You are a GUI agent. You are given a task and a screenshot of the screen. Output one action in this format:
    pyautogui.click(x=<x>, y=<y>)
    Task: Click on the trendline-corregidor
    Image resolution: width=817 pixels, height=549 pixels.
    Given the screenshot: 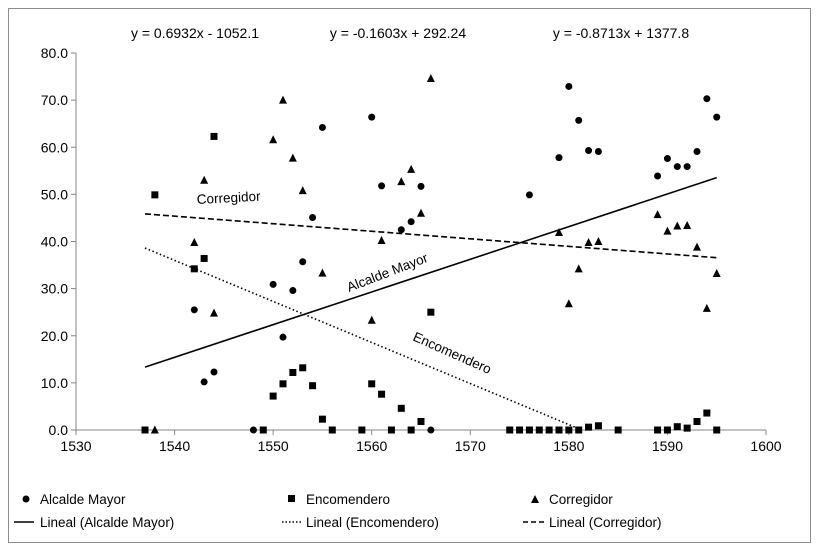 What is the action you would take?
    pyautogui.click(x=430, y=236)
    